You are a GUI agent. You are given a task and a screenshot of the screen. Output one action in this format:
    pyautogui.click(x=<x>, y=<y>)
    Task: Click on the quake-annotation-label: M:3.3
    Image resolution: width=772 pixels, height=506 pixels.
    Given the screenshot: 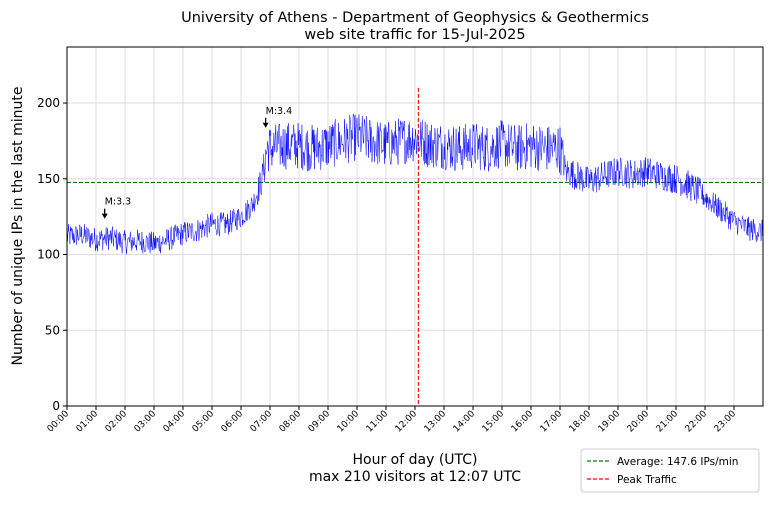 What is the action you would take?
    pyautogui.click(x=118, y=202)
    